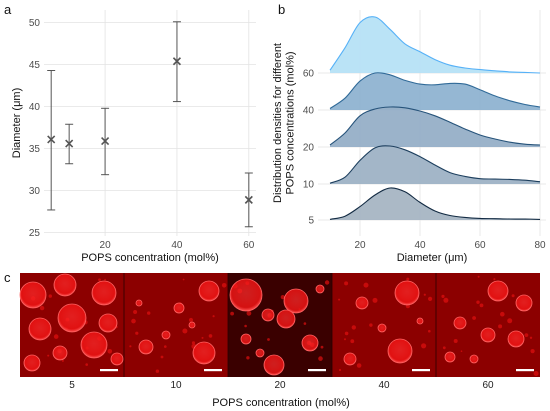 Image resolution: width=550 pixels, height=411 pixels. What do you see at coordinates (150, 258) in the screenshot?
I see `panel-a-xlabel: POPS concentration (mol%)` at bounding box center [150, 258].